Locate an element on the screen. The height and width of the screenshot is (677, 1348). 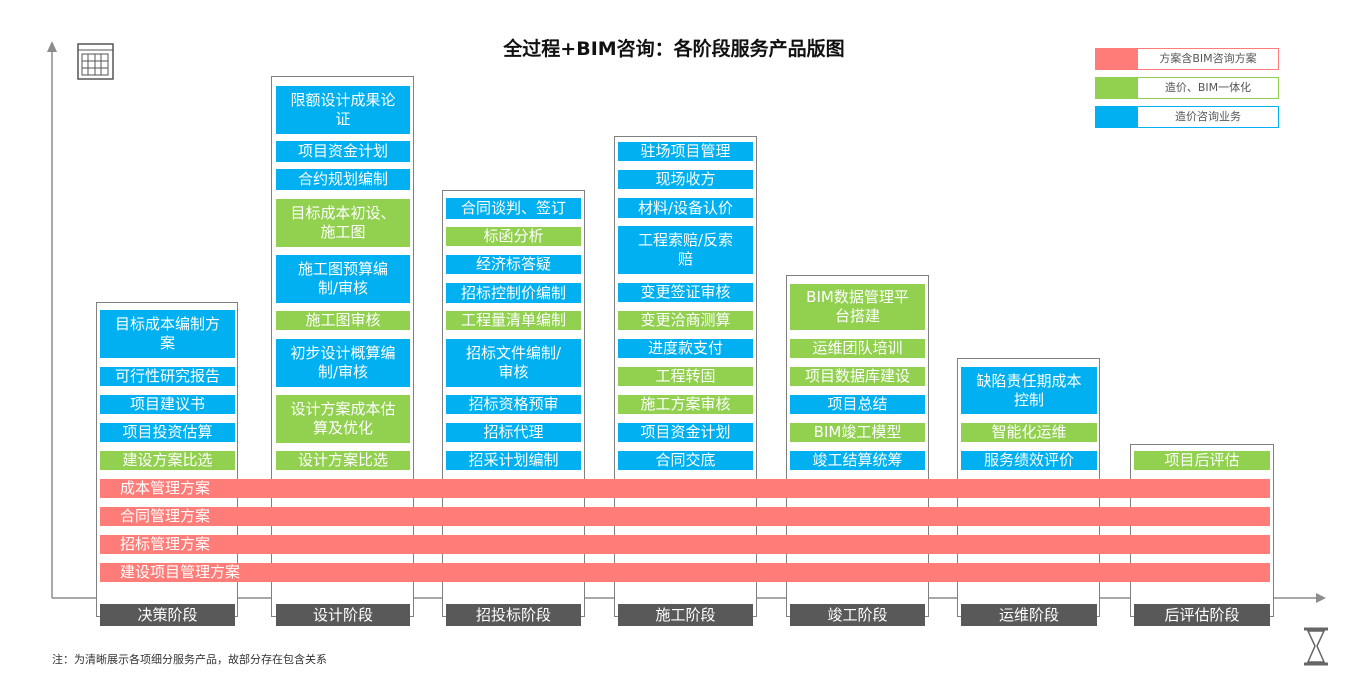
service-item: 变更洽商测算 is located at coordinates (685, 320).